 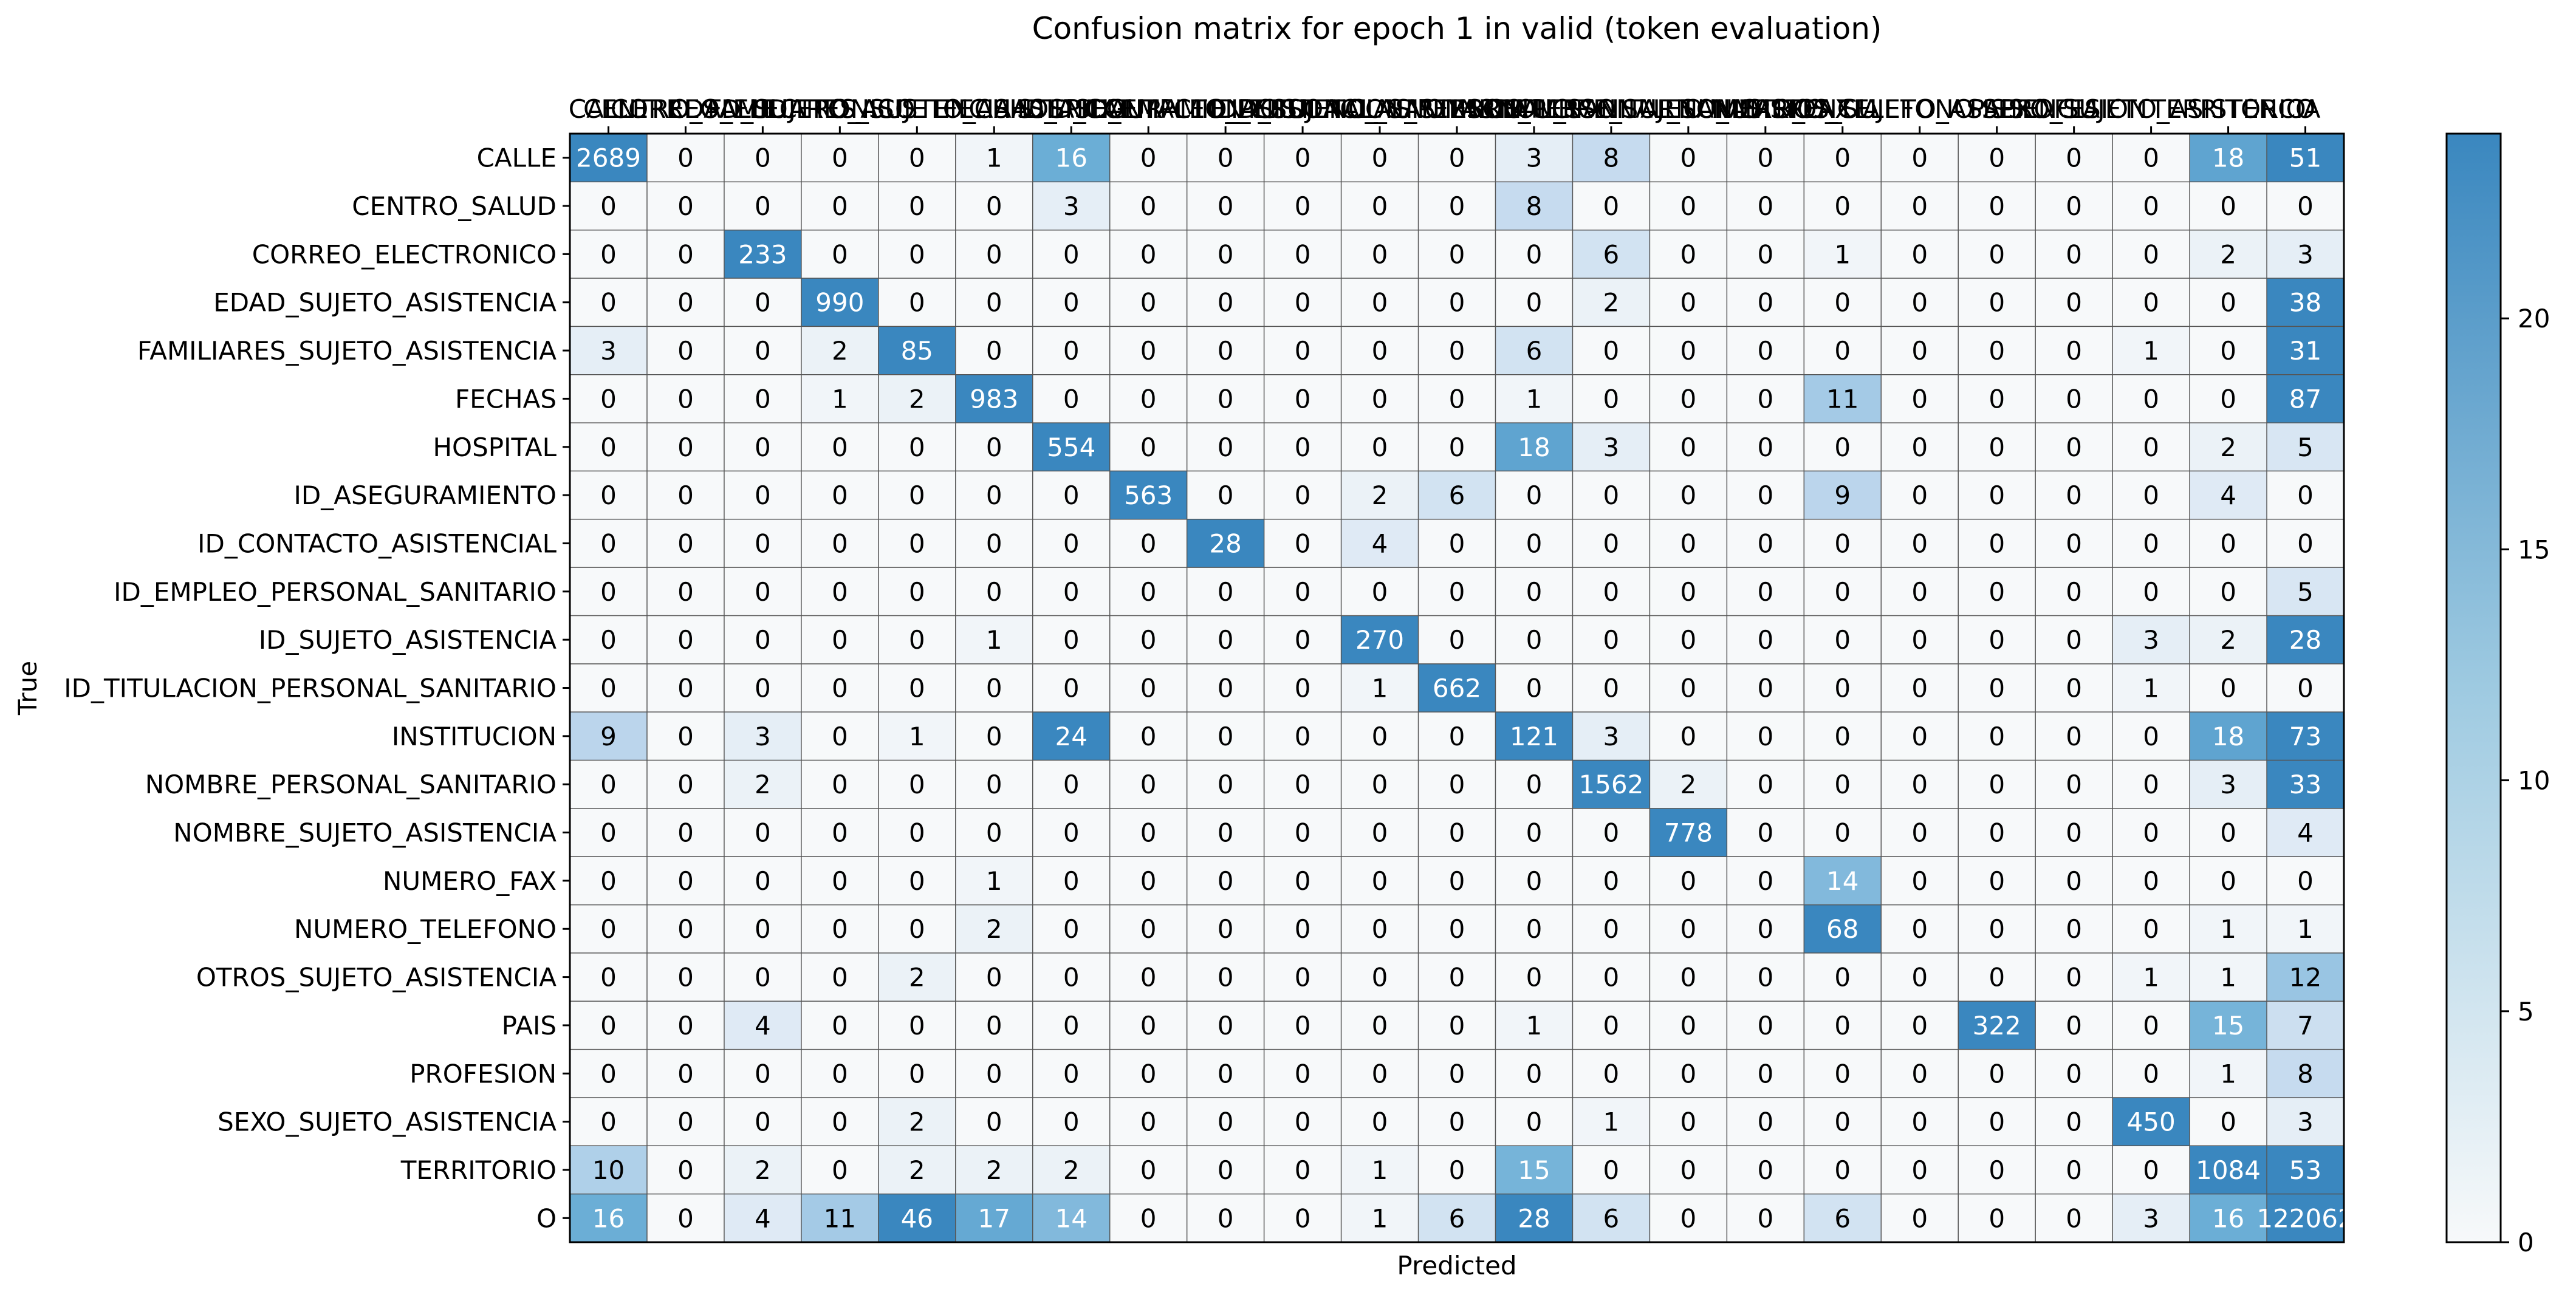 What do you see at coordinates (1071, 158) in the screenshot?
I see `cell-value-label: 16` at bounding box center [1071, 158].